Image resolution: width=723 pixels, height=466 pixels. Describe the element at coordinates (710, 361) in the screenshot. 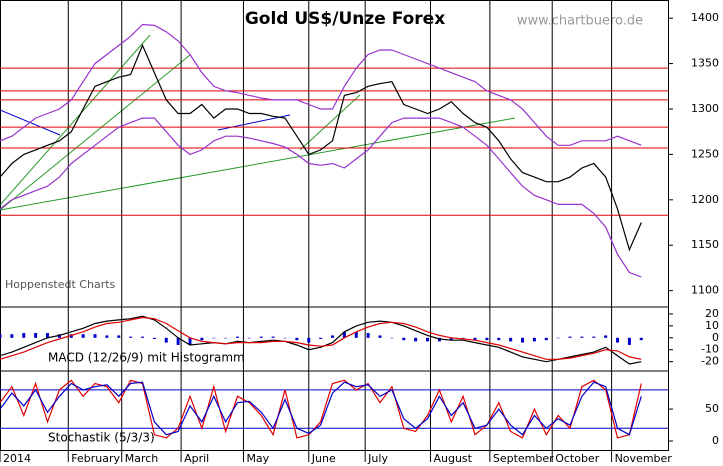

I see `y-tick-label: -20` at that location.